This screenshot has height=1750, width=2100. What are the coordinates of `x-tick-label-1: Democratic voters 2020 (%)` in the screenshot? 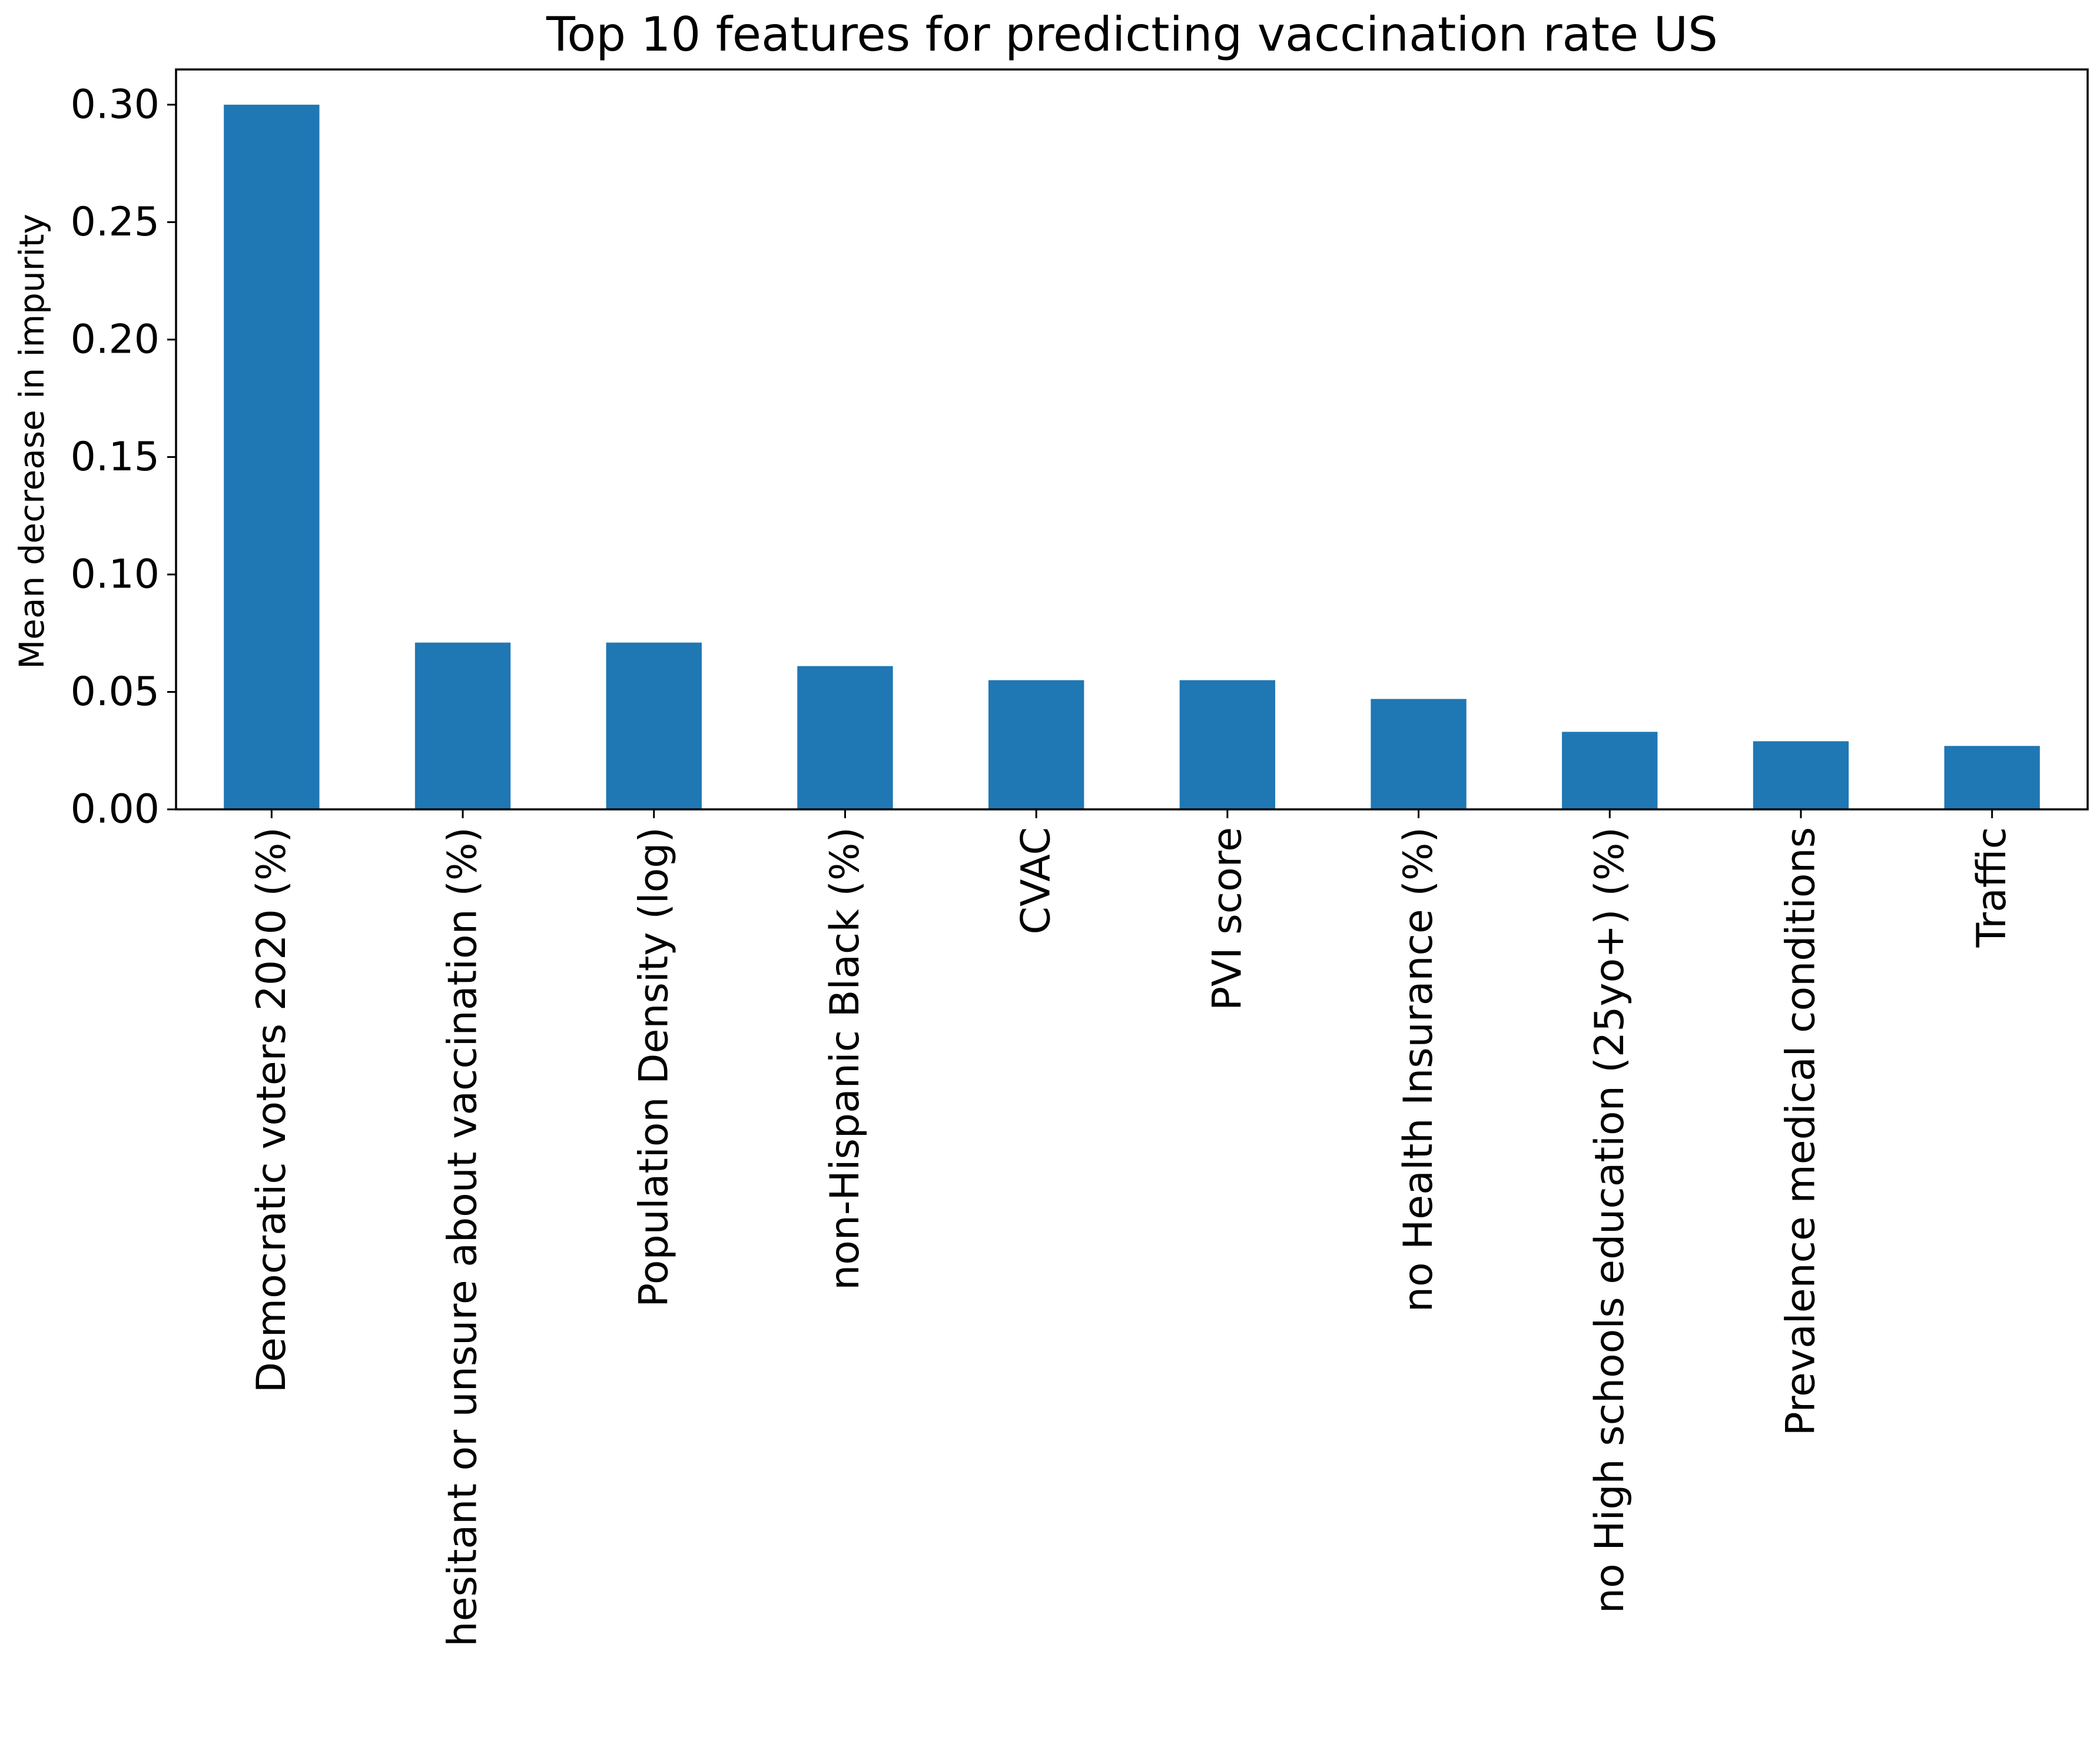 It's located at (272, 1110).